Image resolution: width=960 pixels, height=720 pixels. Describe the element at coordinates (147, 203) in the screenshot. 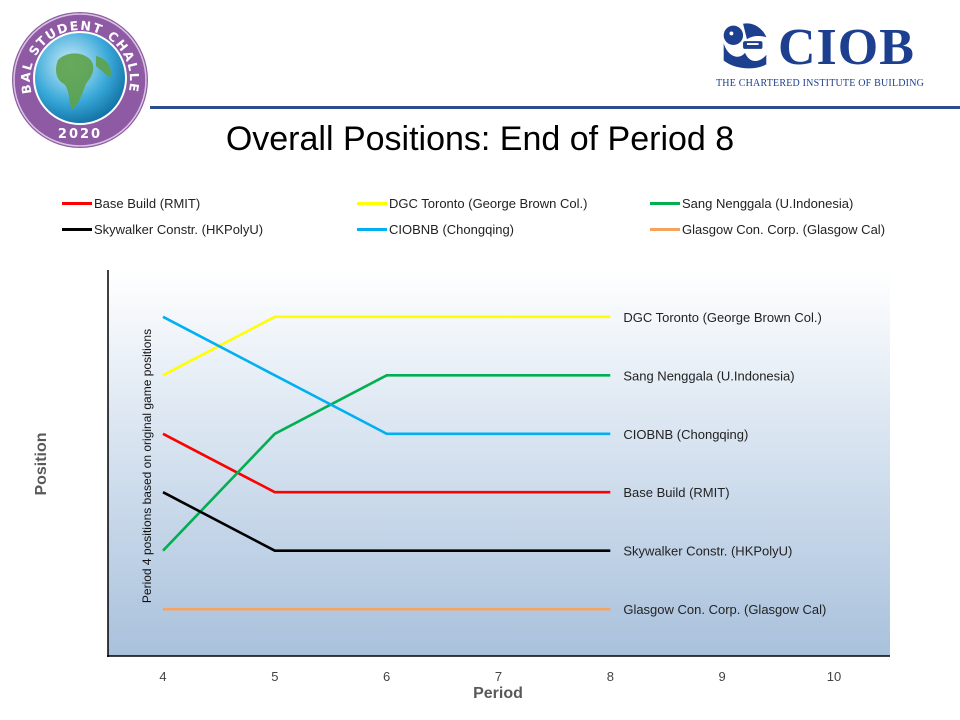

I see `legend-label-0: Base Build (RMIT)` at that location.